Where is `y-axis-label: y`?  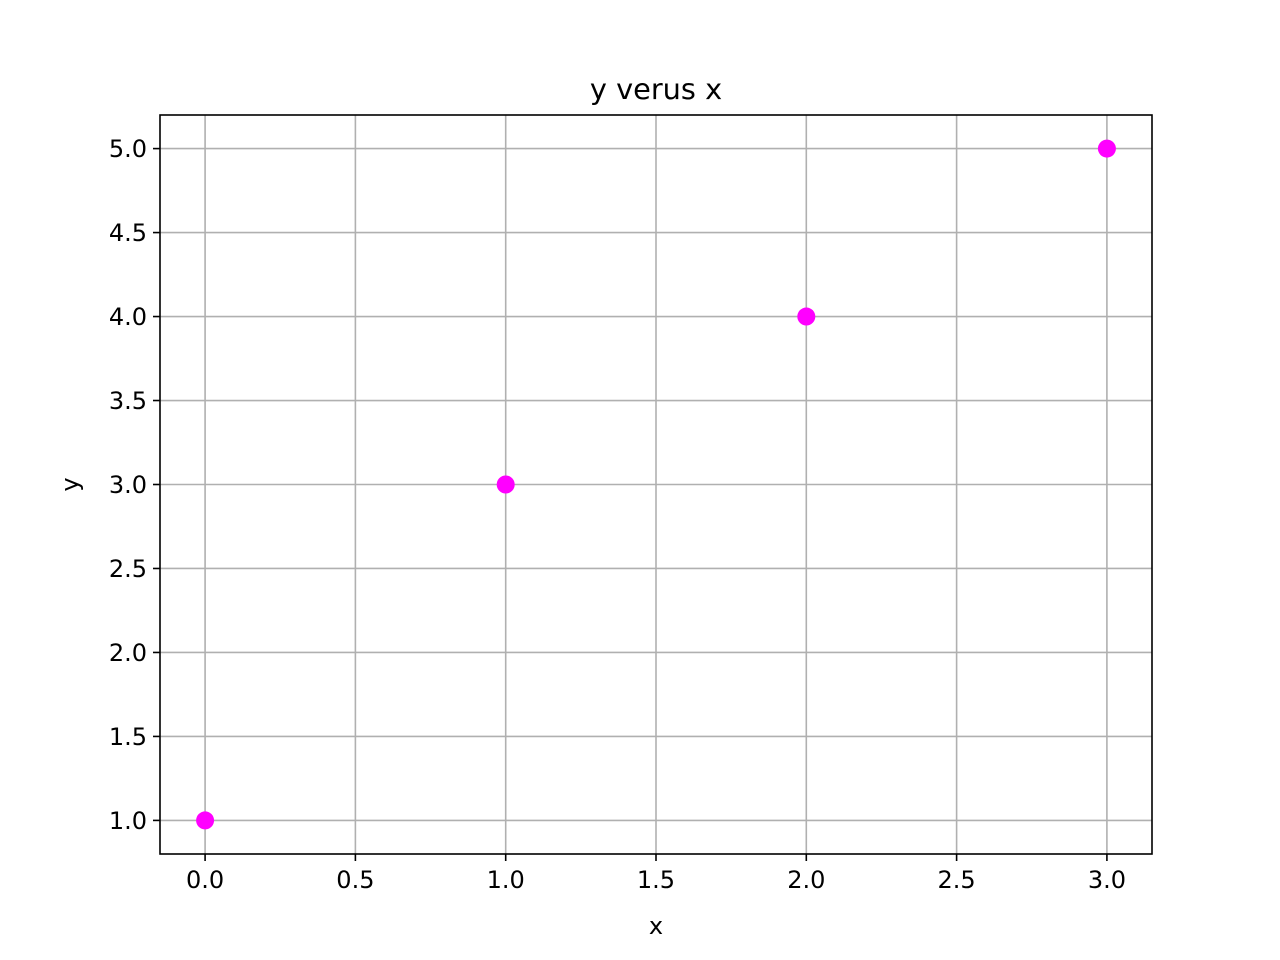
y-axis-label: y is located at coordinates (70, 484).